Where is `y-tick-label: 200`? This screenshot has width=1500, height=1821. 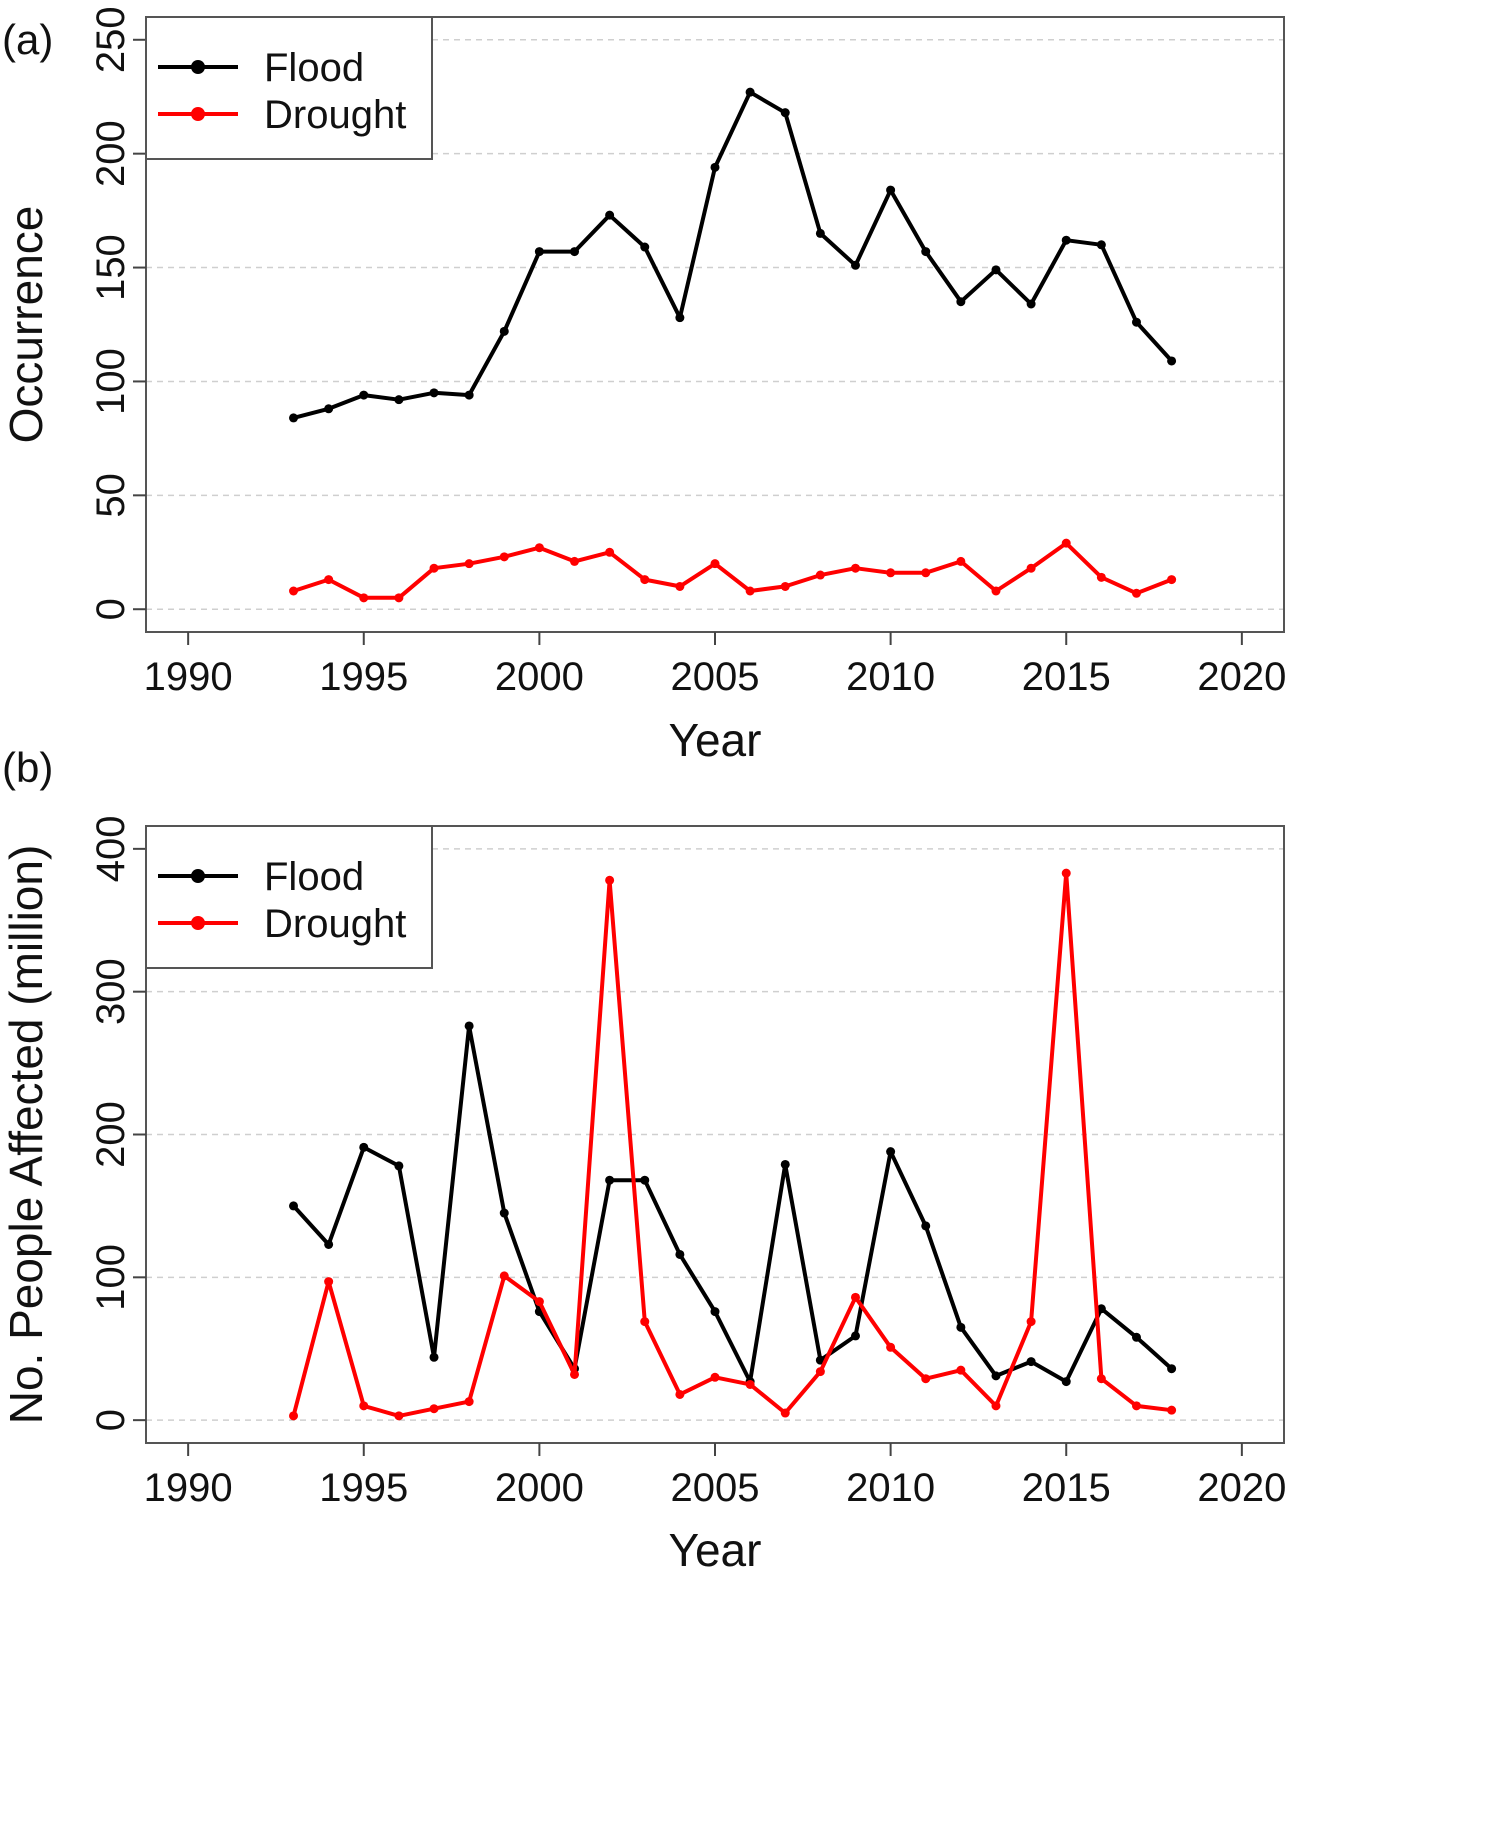 y-tick-label: 200 is located at coordinates (111, 153).